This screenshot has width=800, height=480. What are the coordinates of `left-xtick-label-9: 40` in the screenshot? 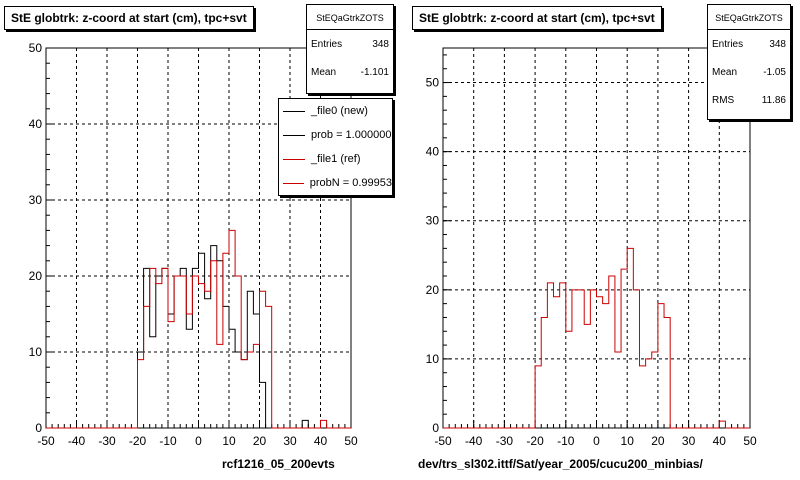 It's located at (321, 441).